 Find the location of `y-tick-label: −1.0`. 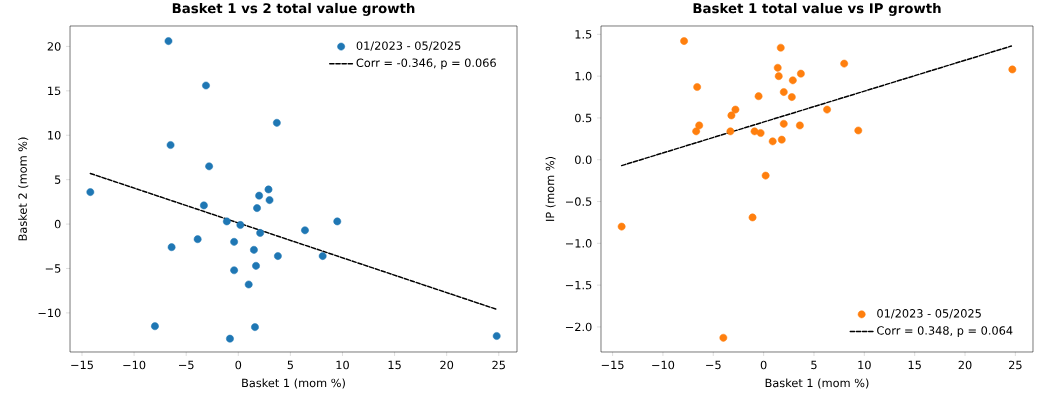

y-tick-label: −1.0 is located at coordinates (578, 243).